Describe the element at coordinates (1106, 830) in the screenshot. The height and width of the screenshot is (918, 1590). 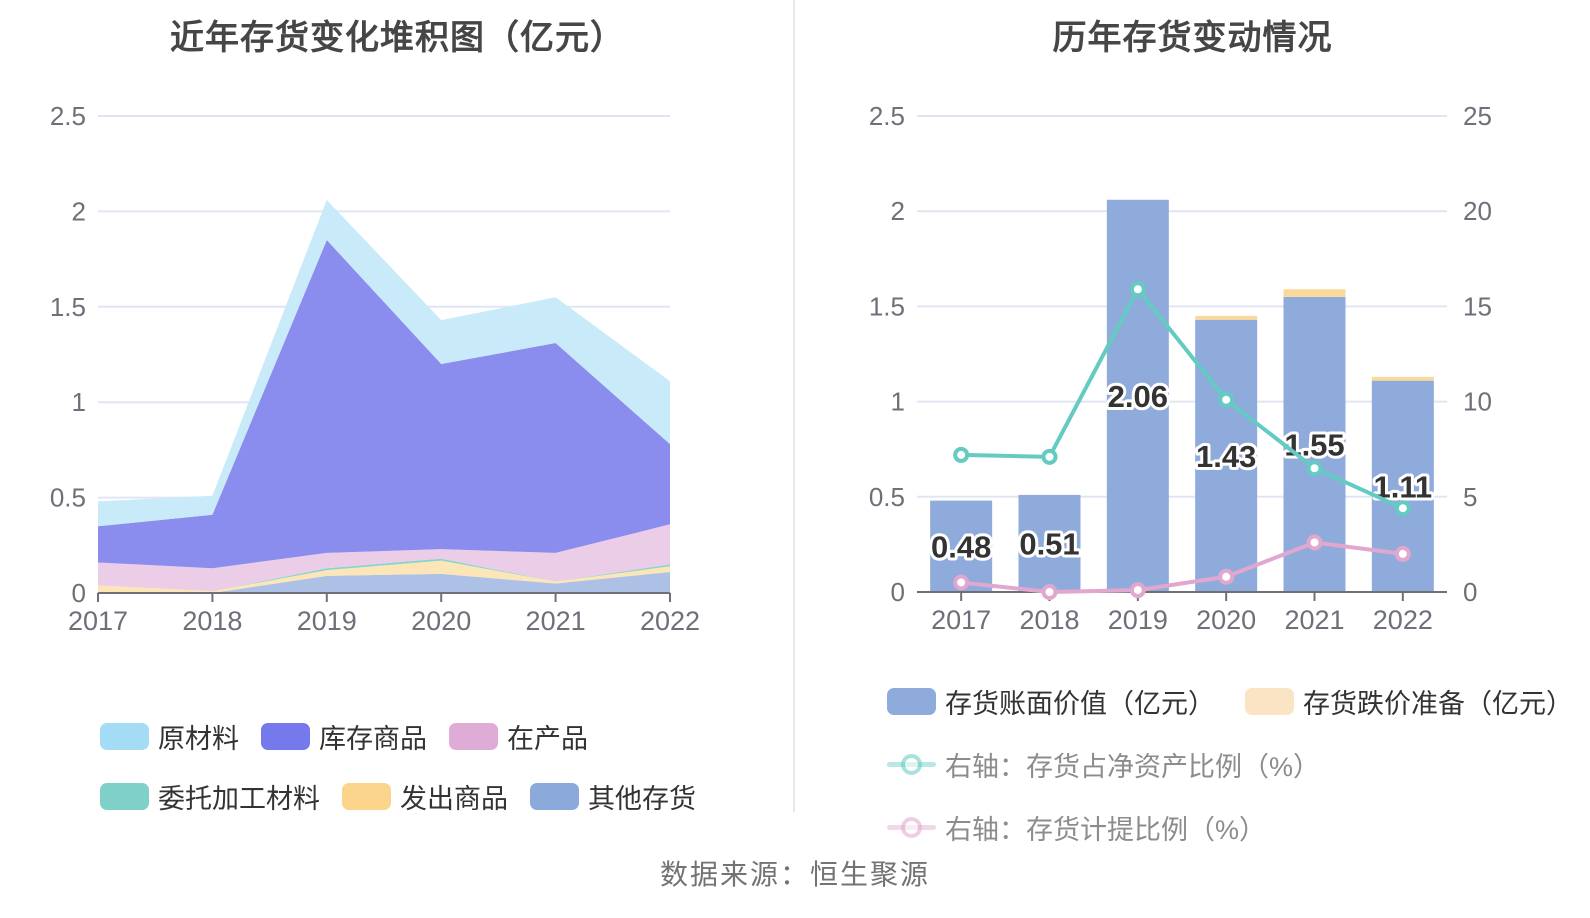
I see `legend-label: 右轴：存货计提比例（%）` at that location.